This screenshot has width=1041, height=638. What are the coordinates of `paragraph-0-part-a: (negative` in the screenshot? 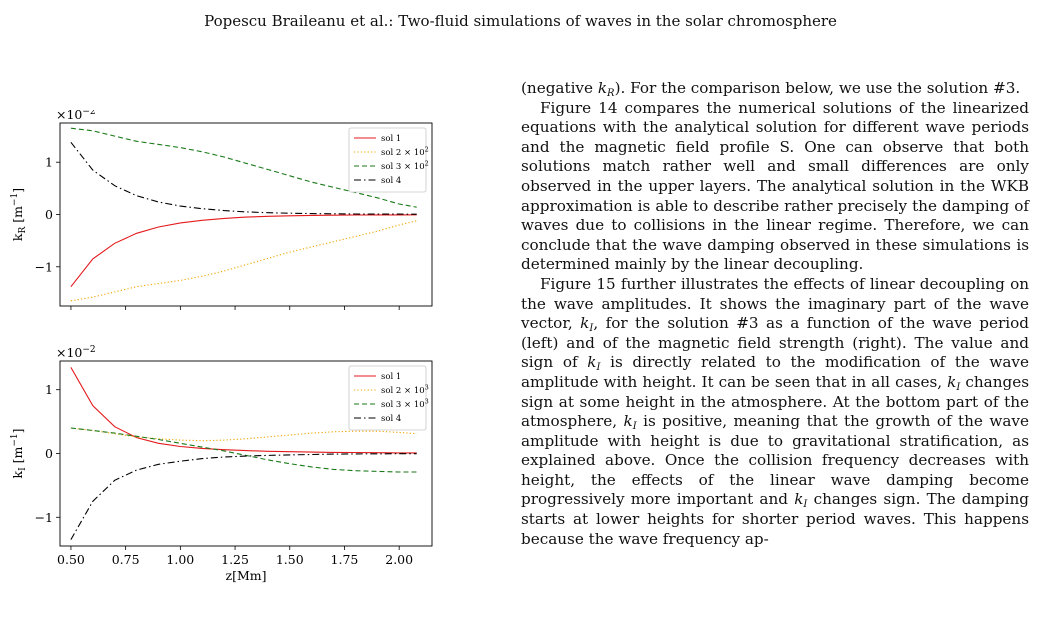 It's located at (559, 88).